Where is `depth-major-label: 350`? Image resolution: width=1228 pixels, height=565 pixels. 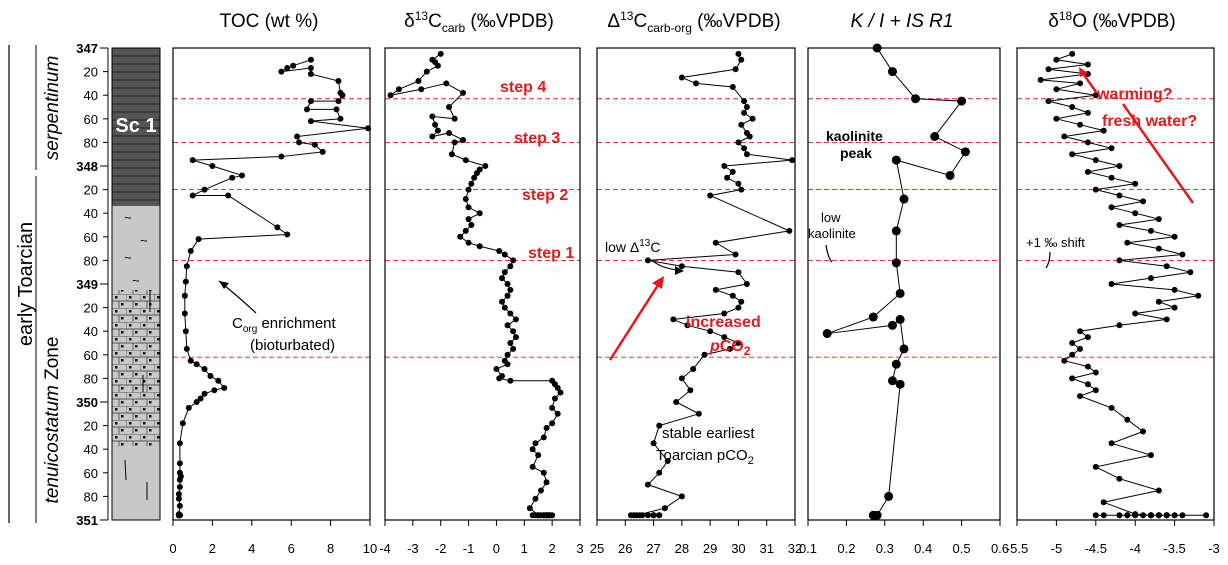
depth-major-label: 350 is located at coordinates (87, 402).